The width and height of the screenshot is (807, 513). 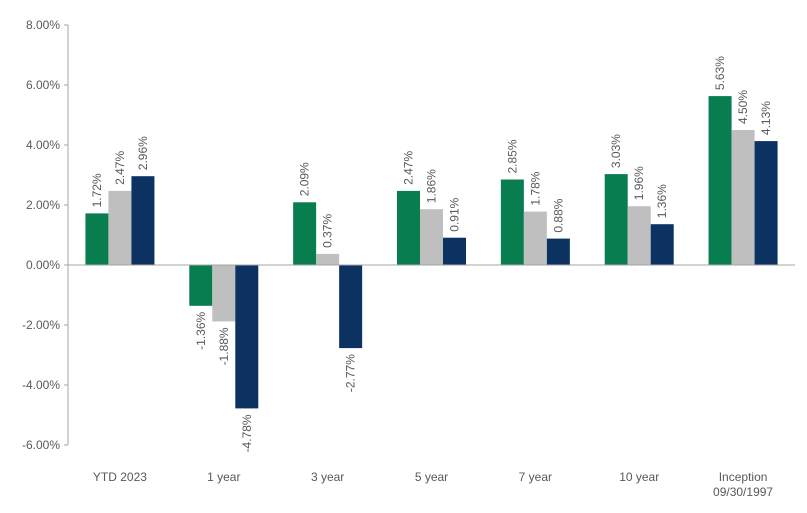 I want to click on x-tick-label: 5 year, so click(x=431, y=477).